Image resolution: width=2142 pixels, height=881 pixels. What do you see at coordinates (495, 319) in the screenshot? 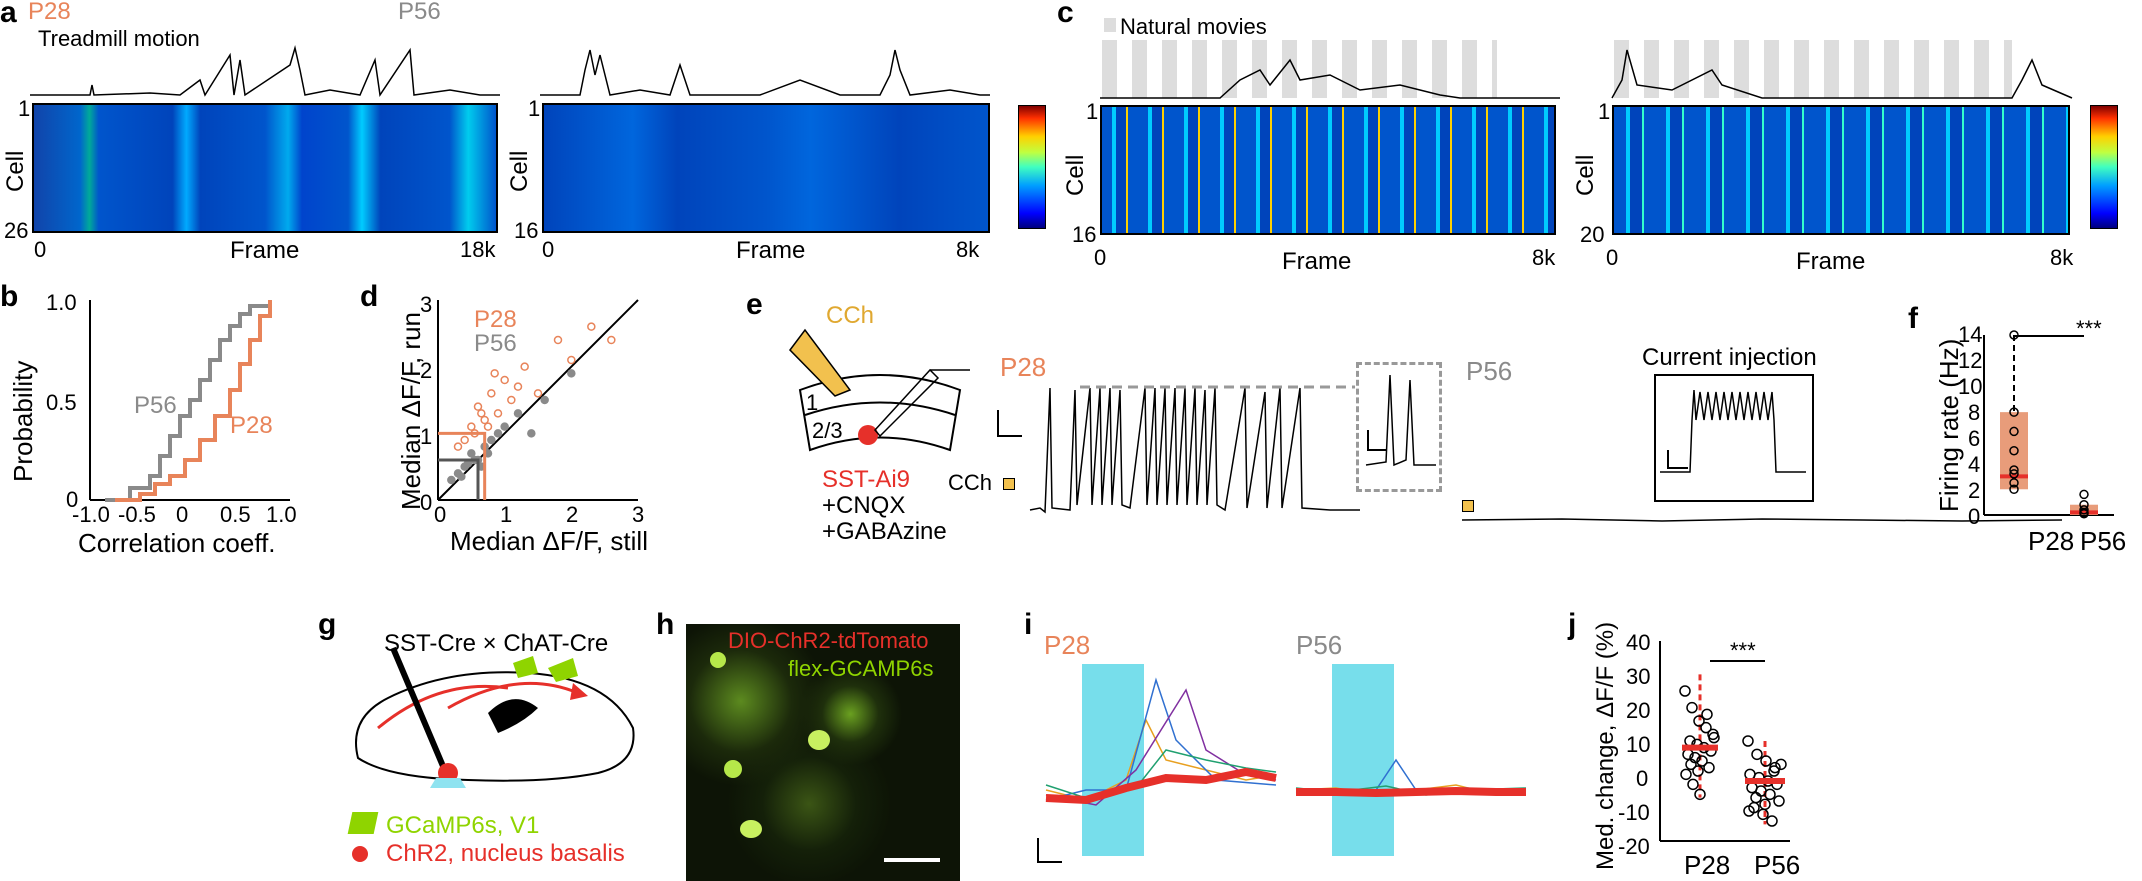
I see `d-p28-legend: P28` at bounding box center [495, 319].